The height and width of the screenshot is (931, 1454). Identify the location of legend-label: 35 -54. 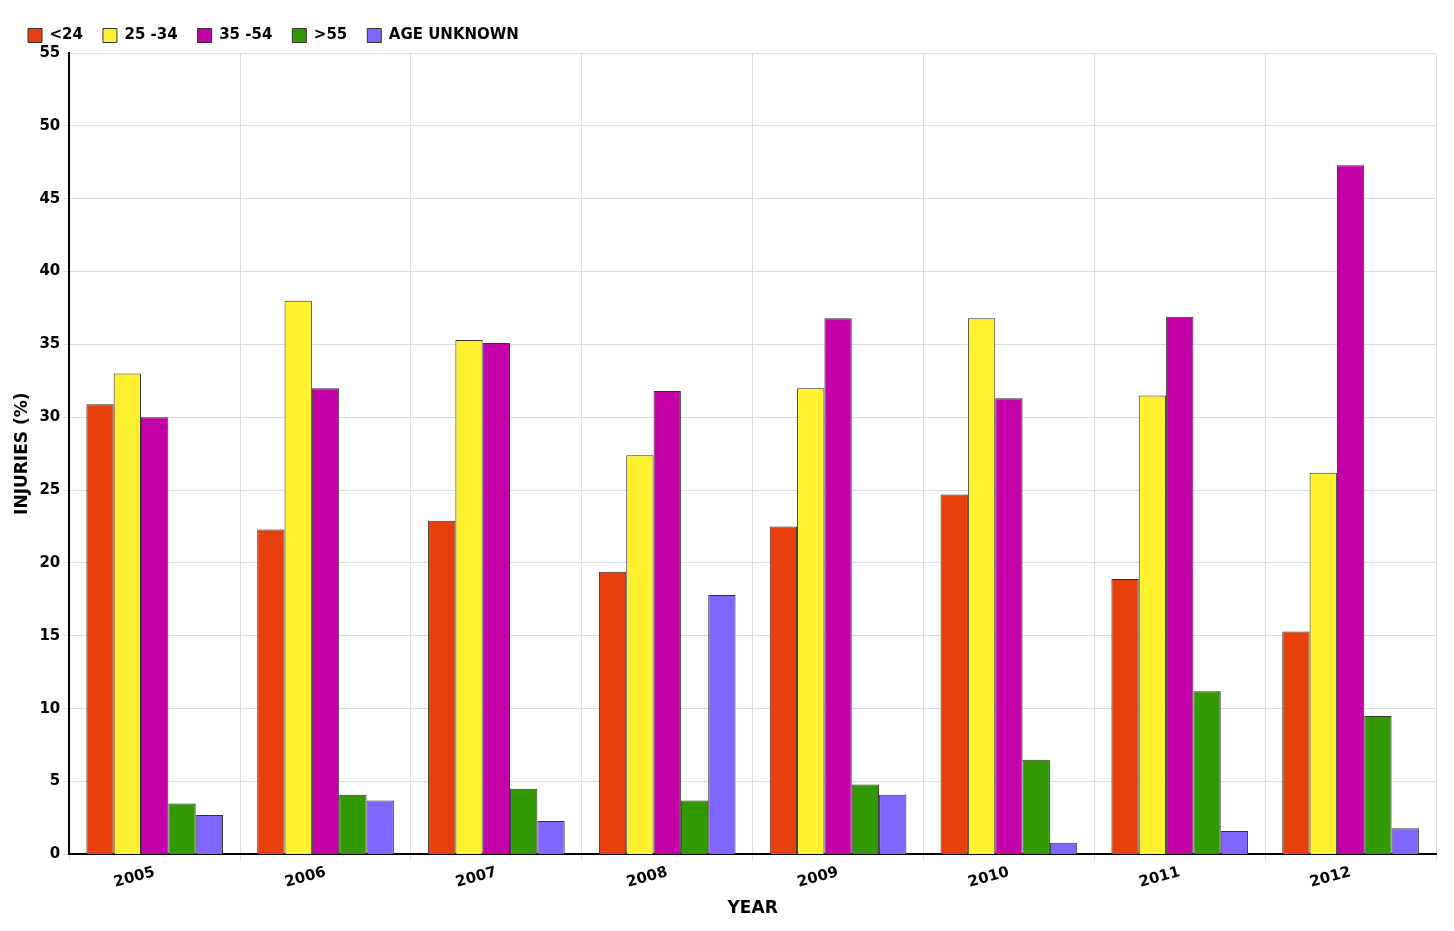
(246, 34).